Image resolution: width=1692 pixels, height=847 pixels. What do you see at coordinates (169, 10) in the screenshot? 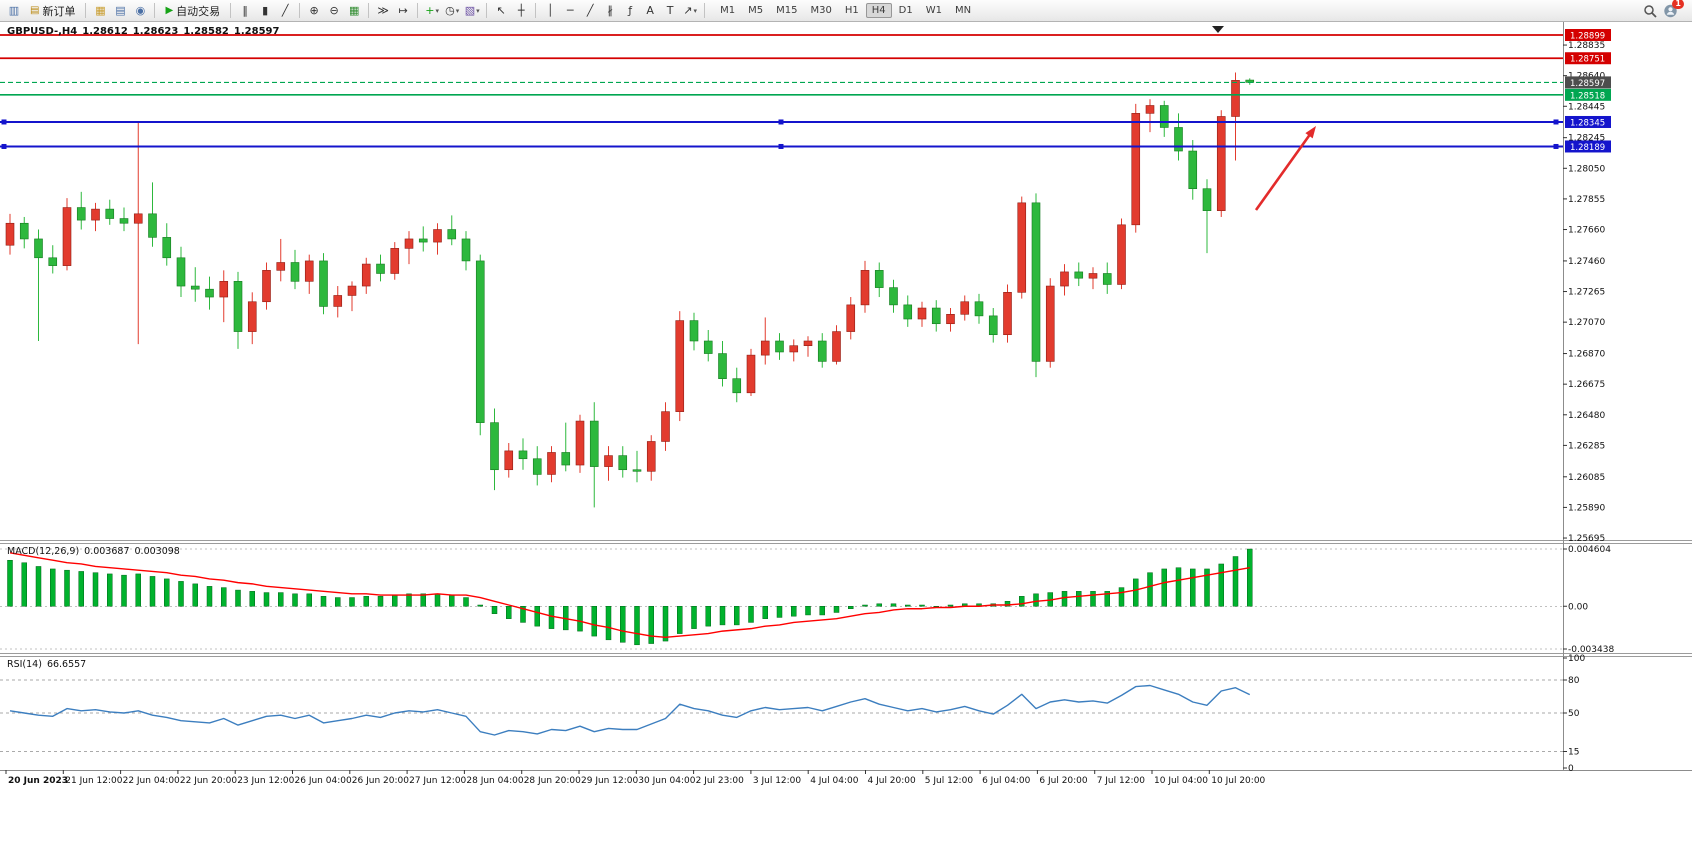
I see `autotrade-icon: ▶` at bounding box center [169, 10].